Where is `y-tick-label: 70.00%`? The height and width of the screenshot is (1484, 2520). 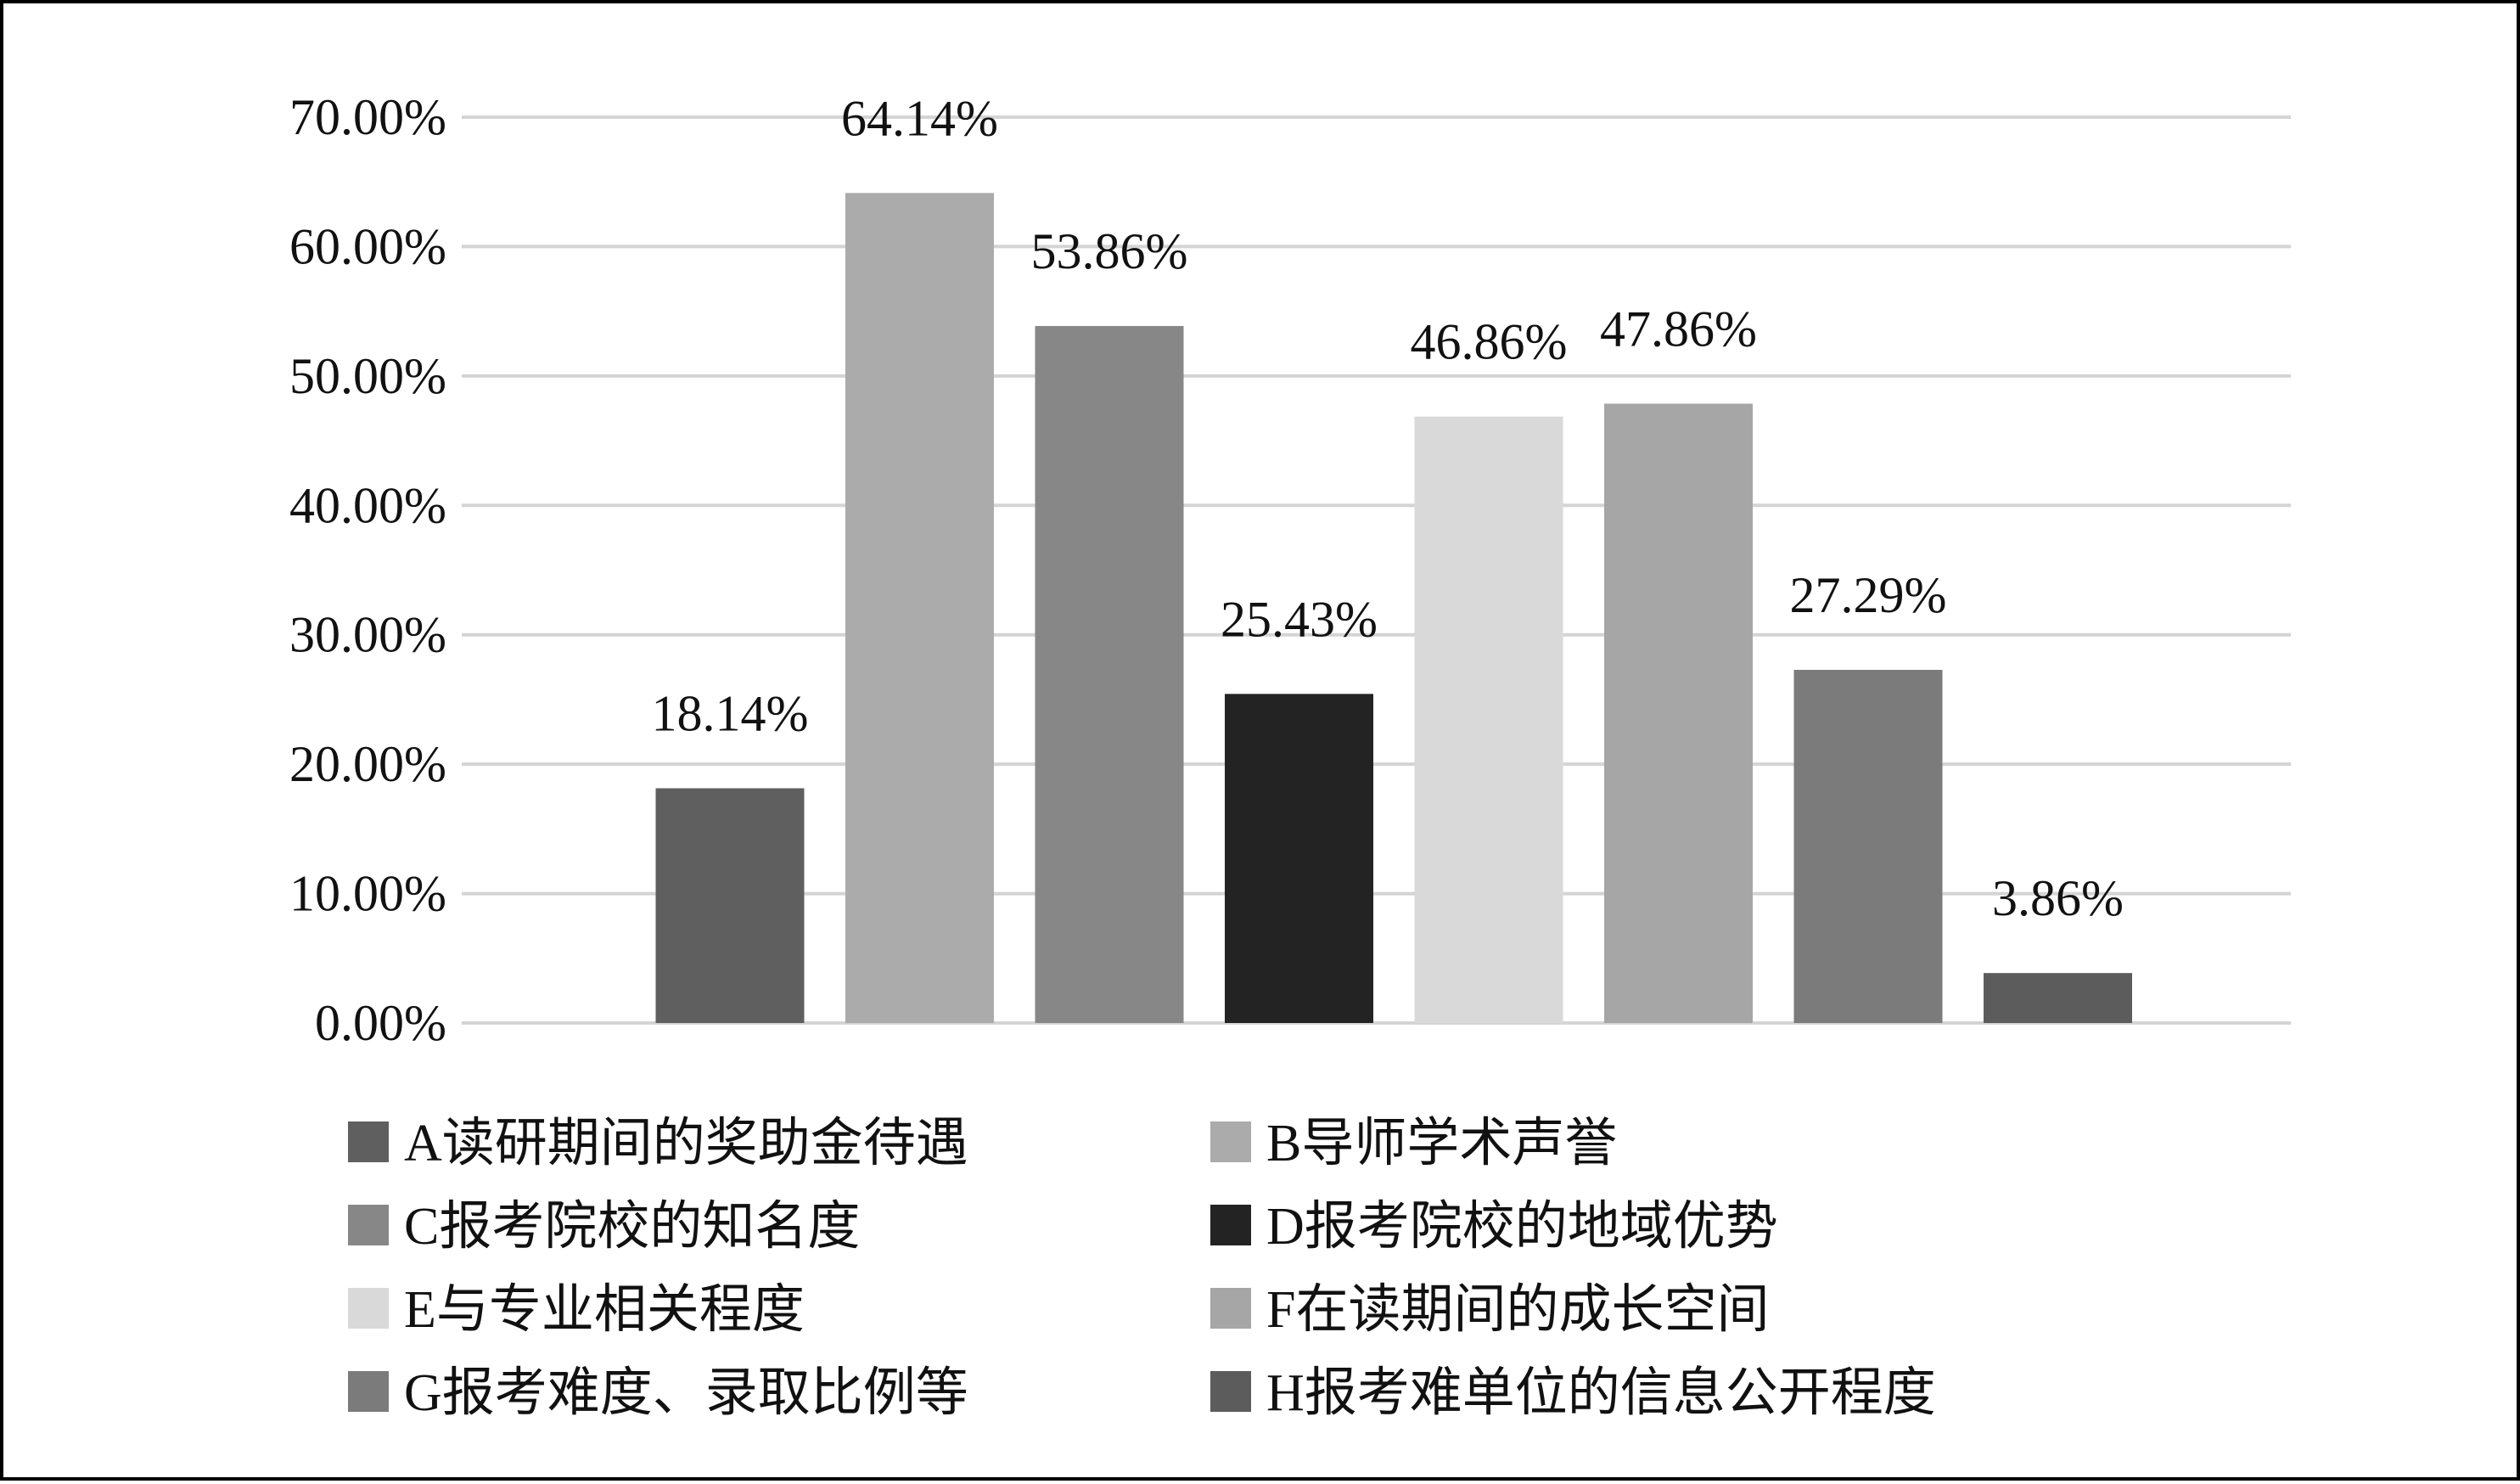
y-tick-label: 70.00% is located at coordinates (367, 117).